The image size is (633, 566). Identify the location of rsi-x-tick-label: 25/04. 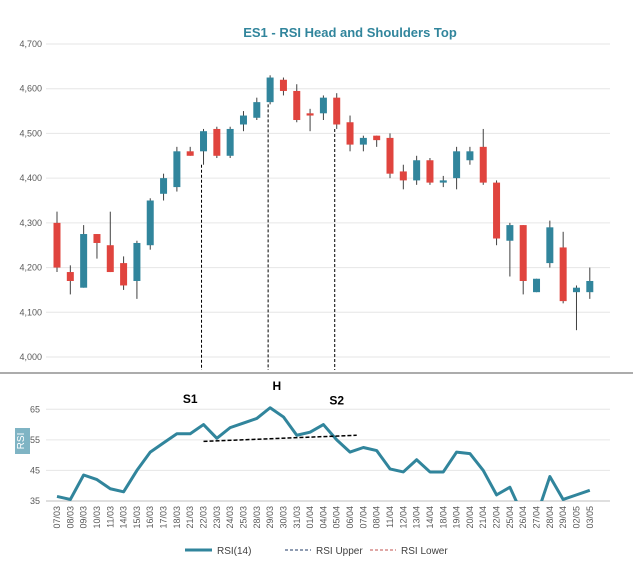
(510, 517).